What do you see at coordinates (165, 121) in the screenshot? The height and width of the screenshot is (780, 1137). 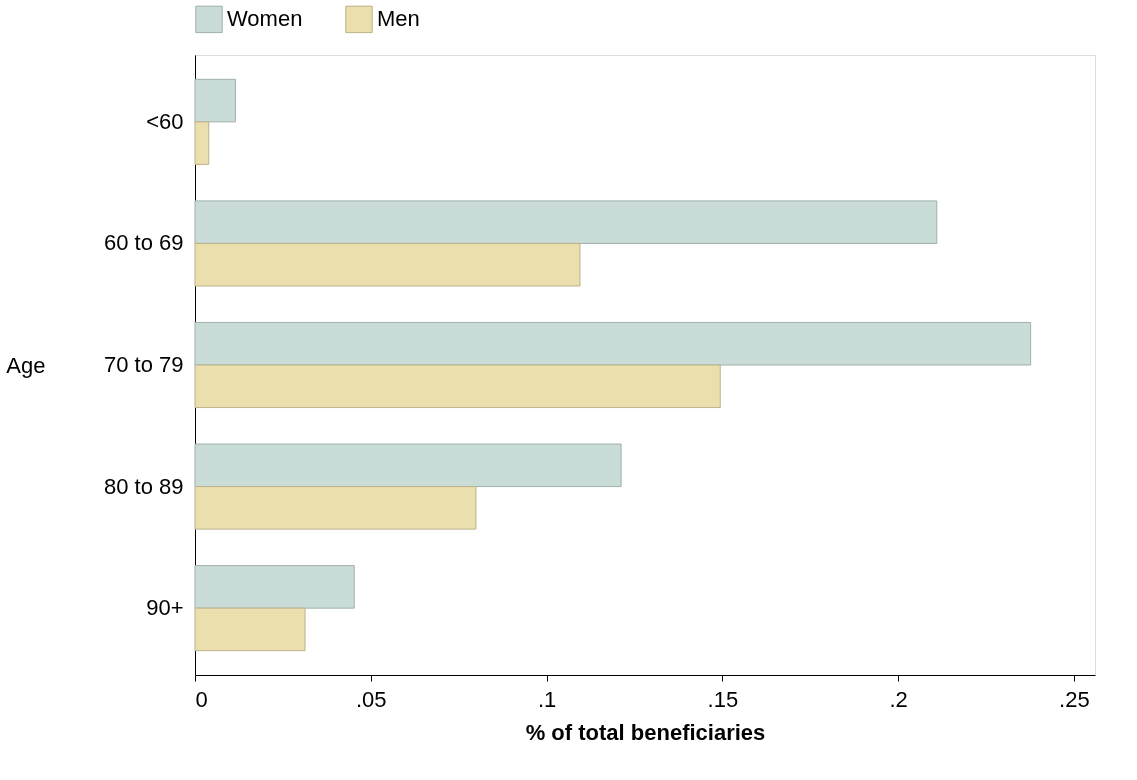 I see `y-tick-label: <60` at bounding box center [165, 121].